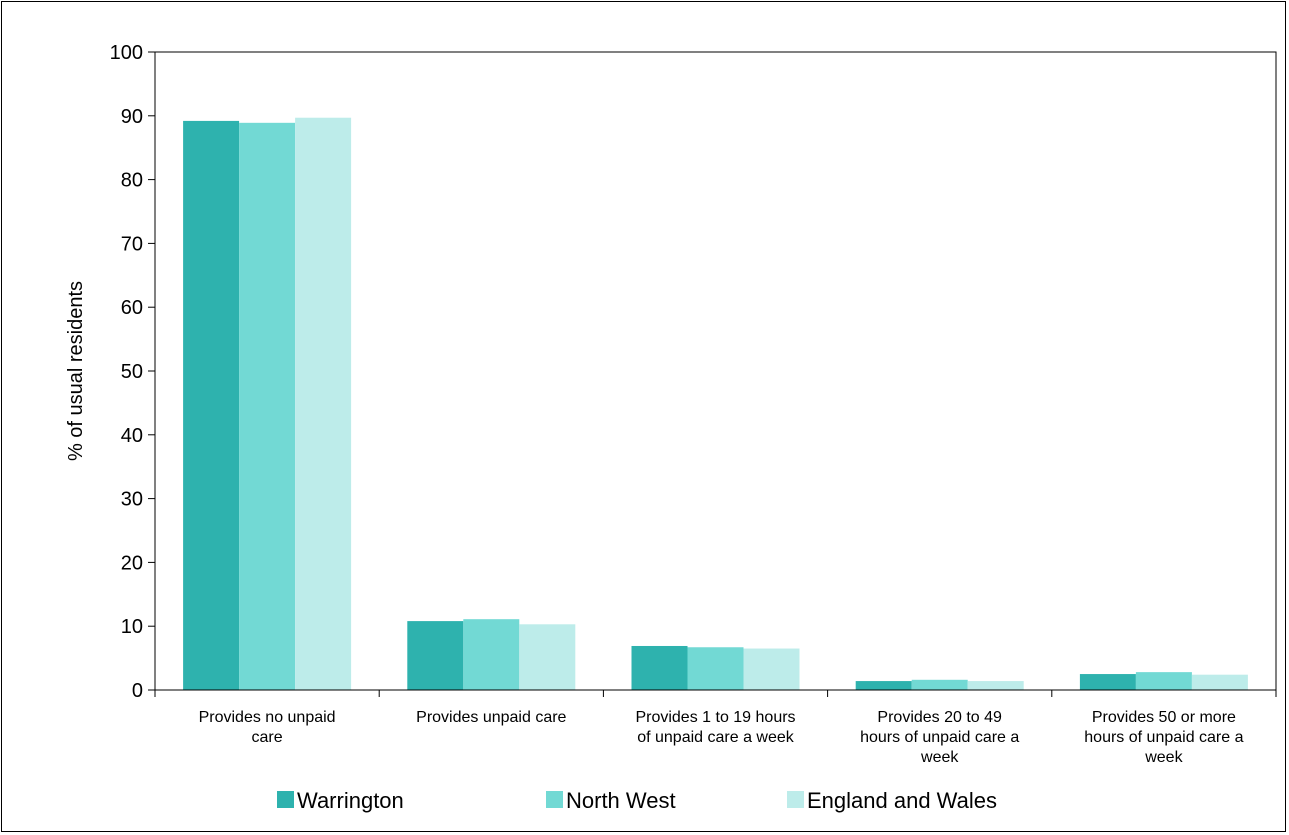 This screenshot has width=1289, height=835. What do you see at coordinates (267, 737) in the screenshot?
I see `x-tick-label: care` at bounding box center [267, 737].